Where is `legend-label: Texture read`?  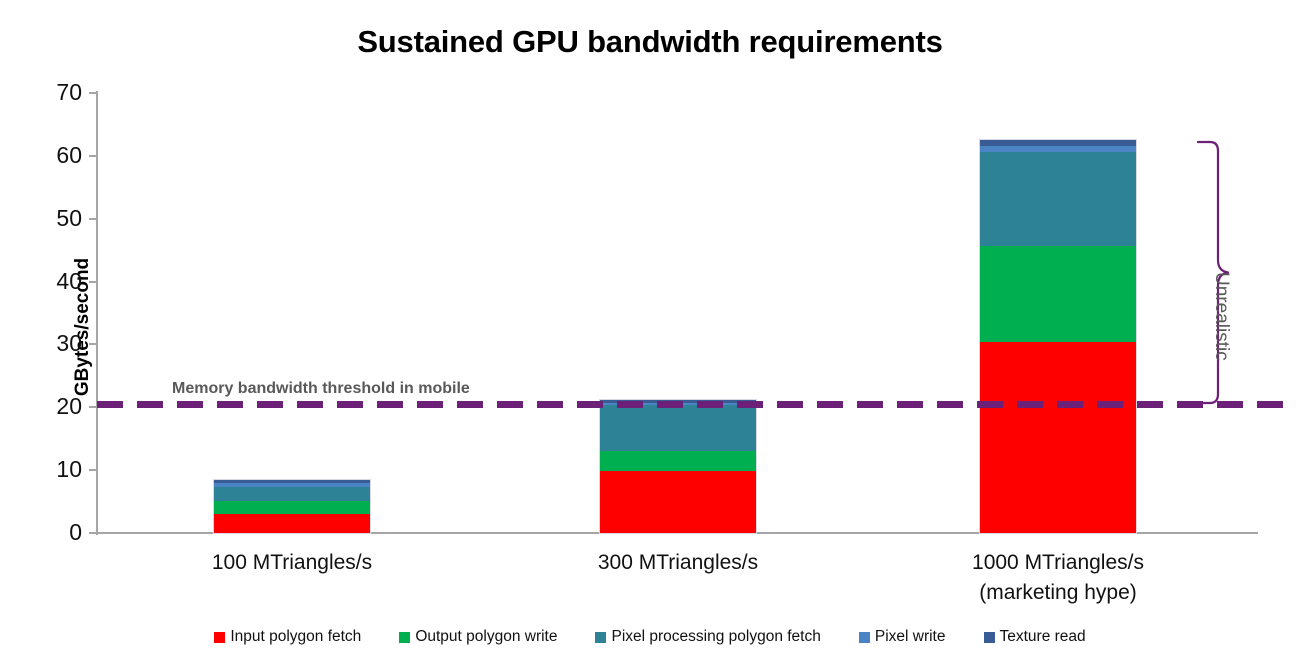
legend-label: Texture read is located at coordinates (1042, 636).